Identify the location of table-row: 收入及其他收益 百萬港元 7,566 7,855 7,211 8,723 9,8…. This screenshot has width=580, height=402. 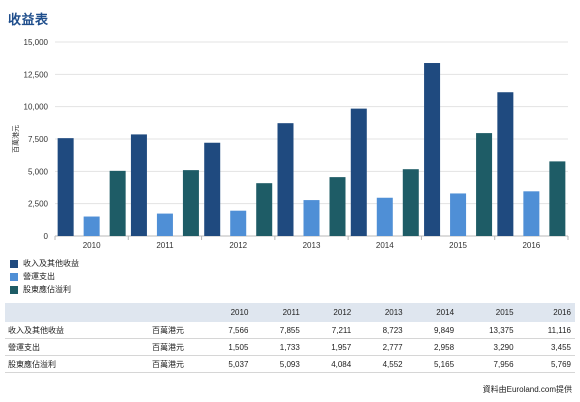
(290, 330).